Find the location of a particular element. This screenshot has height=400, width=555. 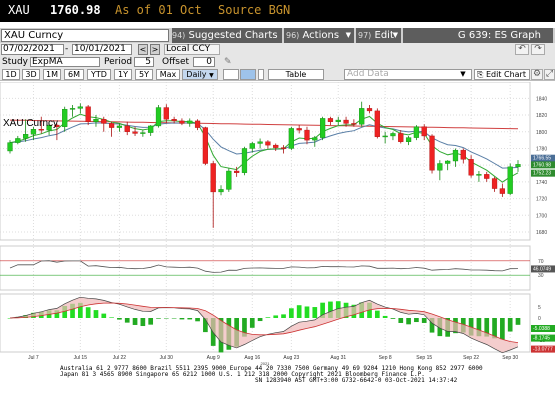

suggested-charts-menu: 94) Suggested Charts is located at coordinates (227, 35).